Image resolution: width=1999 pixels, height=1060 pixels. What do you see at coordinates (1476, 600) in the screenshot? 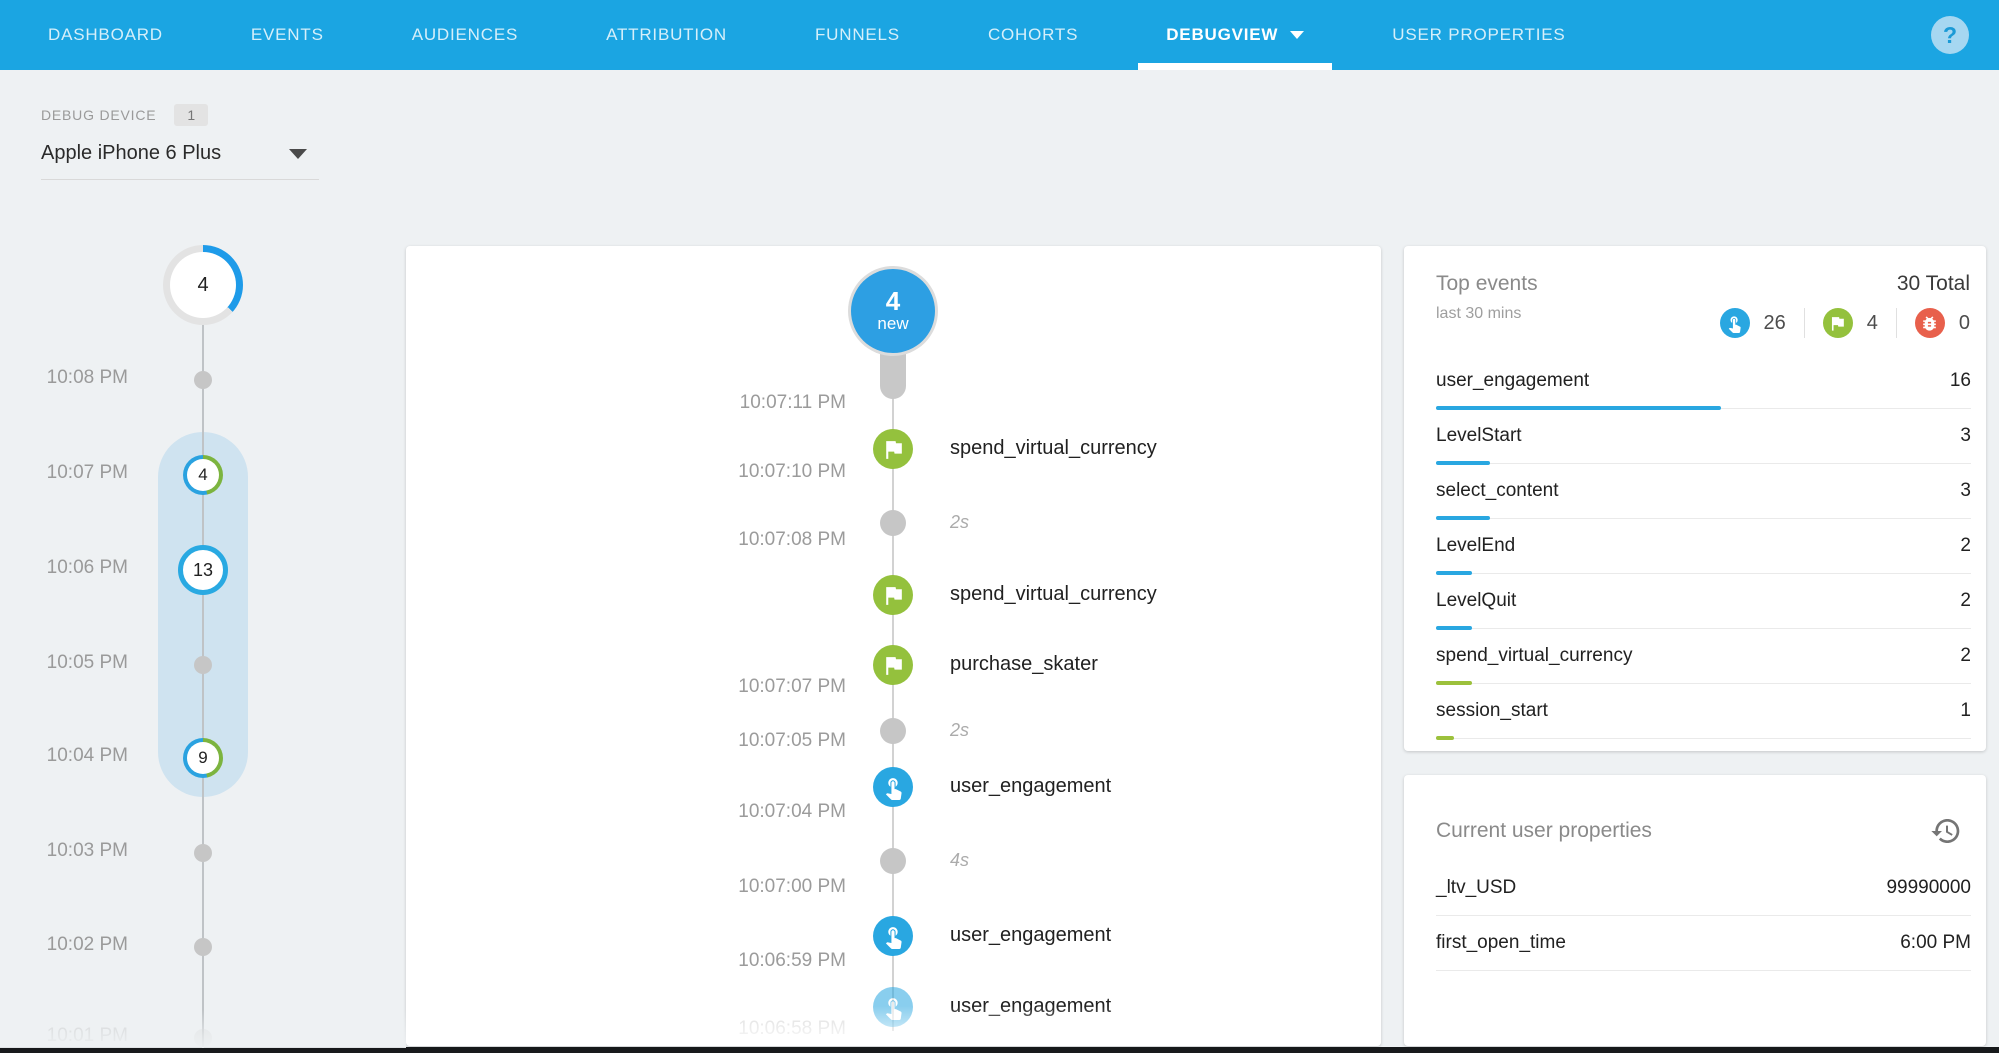
I see `event-name: LevelQuit` at bounding box center [1476, 600].